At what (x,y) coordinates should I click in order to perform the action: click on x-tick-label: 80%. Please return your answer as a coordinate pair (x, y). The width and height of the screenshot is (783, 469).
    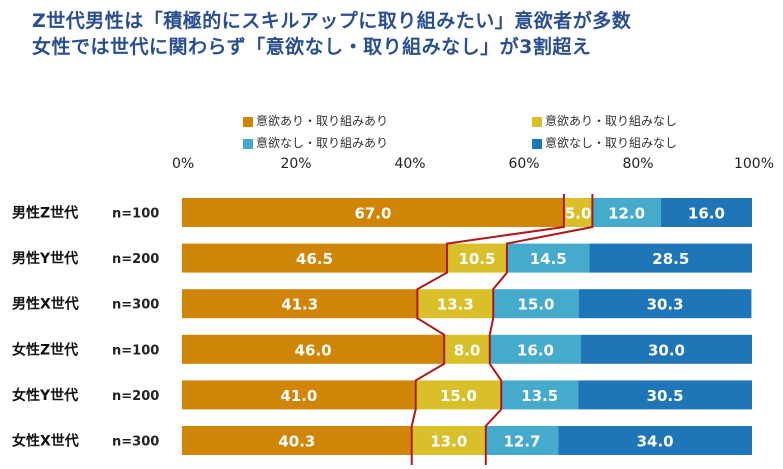
    Looking at the image, I should click on (637, 164).